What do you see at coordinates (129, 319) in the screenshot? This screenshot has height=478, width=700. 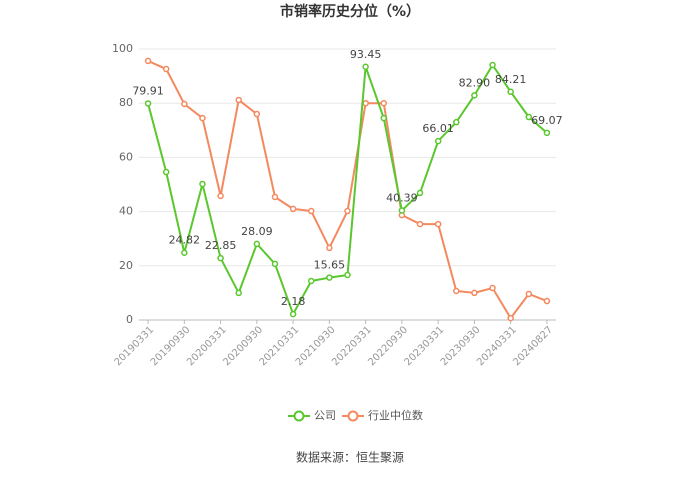 I see `y-tick-label: 0` at bounding box center [129, 319].